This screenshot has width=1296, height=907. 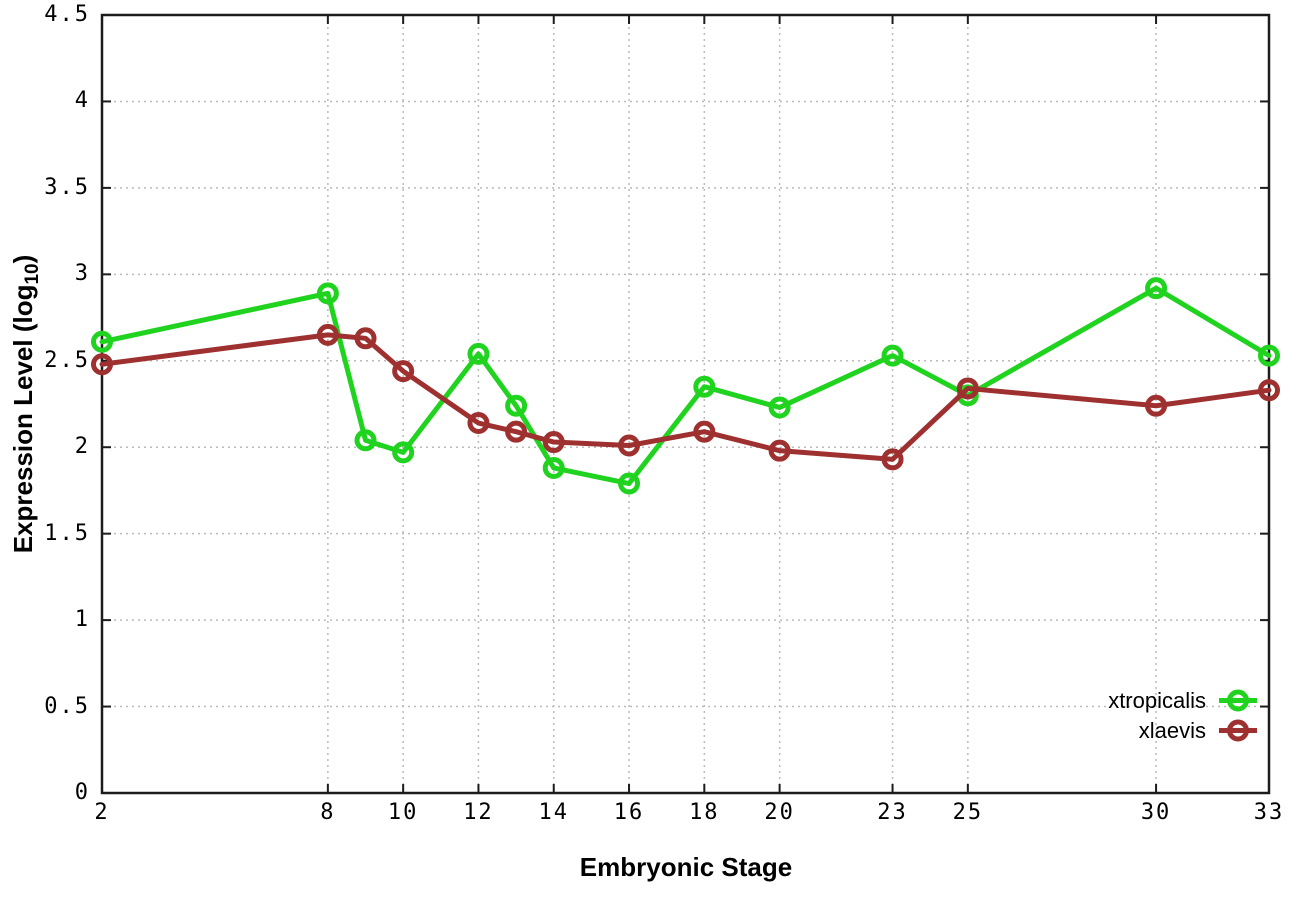 What do you see at coordinates (1156, 812) in the screenshot?
I see `x-tick-label: 30` at bounding box center [1156, 812].